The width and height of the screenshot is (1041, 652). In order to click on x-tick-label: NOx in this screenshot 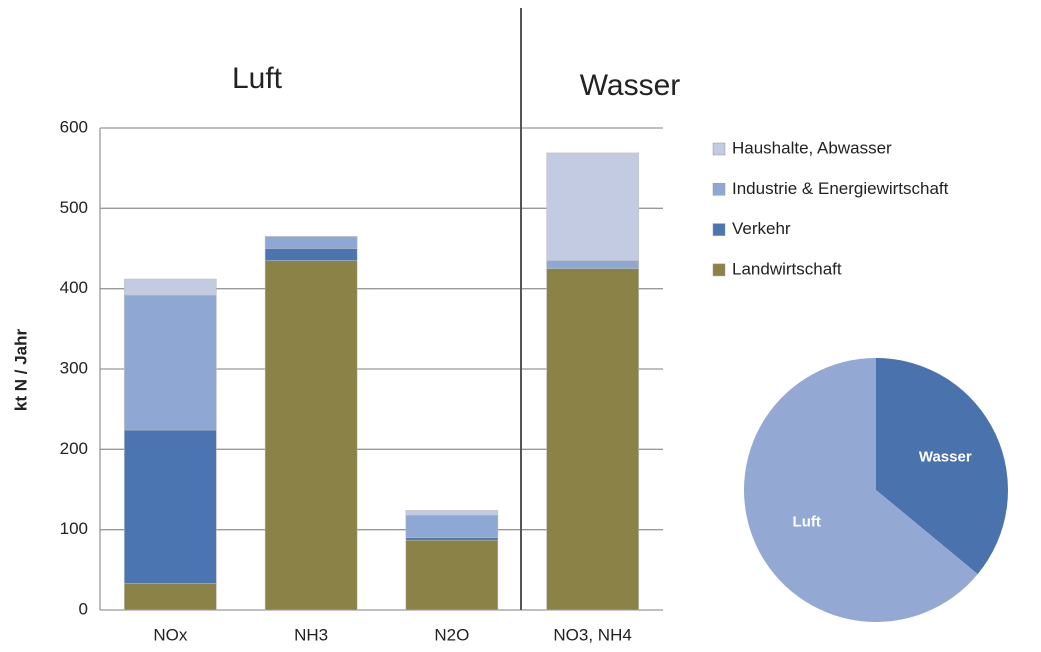, I will do `click(170, 634)`.